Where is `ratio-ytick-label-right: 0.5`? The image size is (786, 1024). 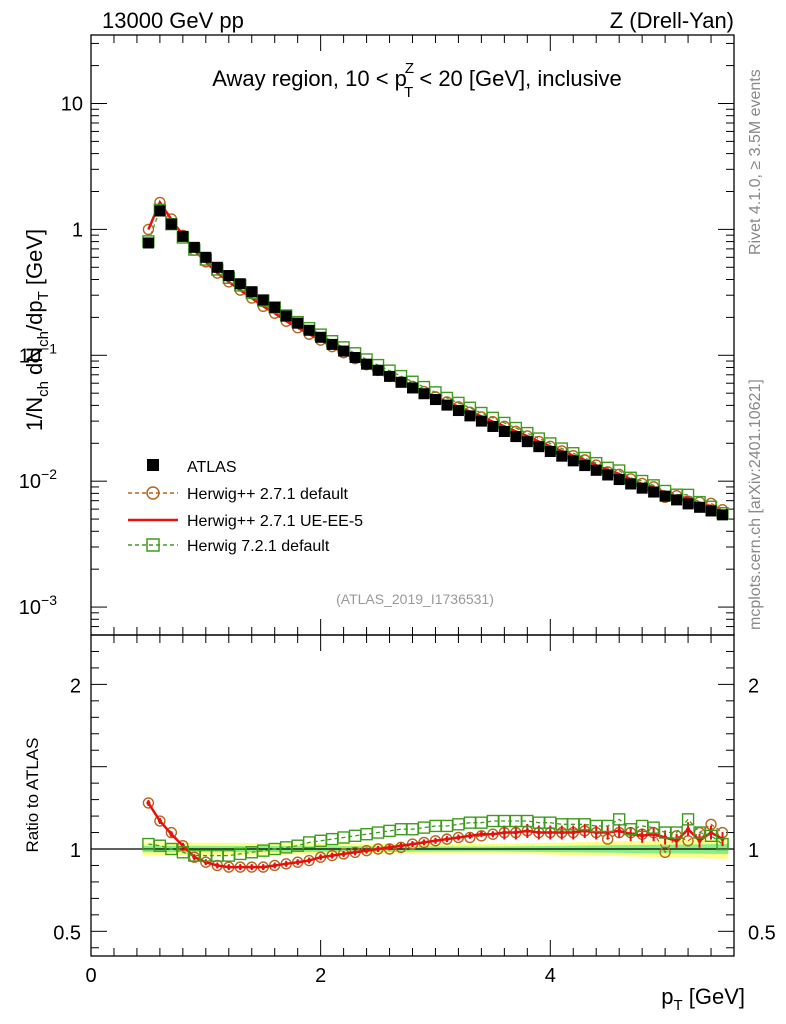
ratio-ytick-label-right: 0.5 is located at coordinates (762, 933).